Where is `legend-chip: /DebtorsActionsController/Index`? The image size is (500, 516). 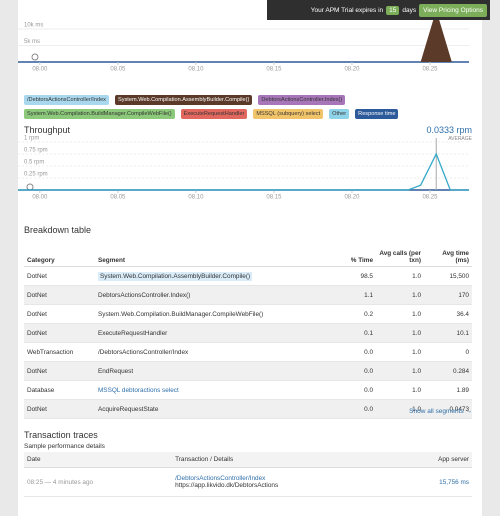
legend-chip: /DebtorsActionsController/Index is located at coordinates (66, 100).